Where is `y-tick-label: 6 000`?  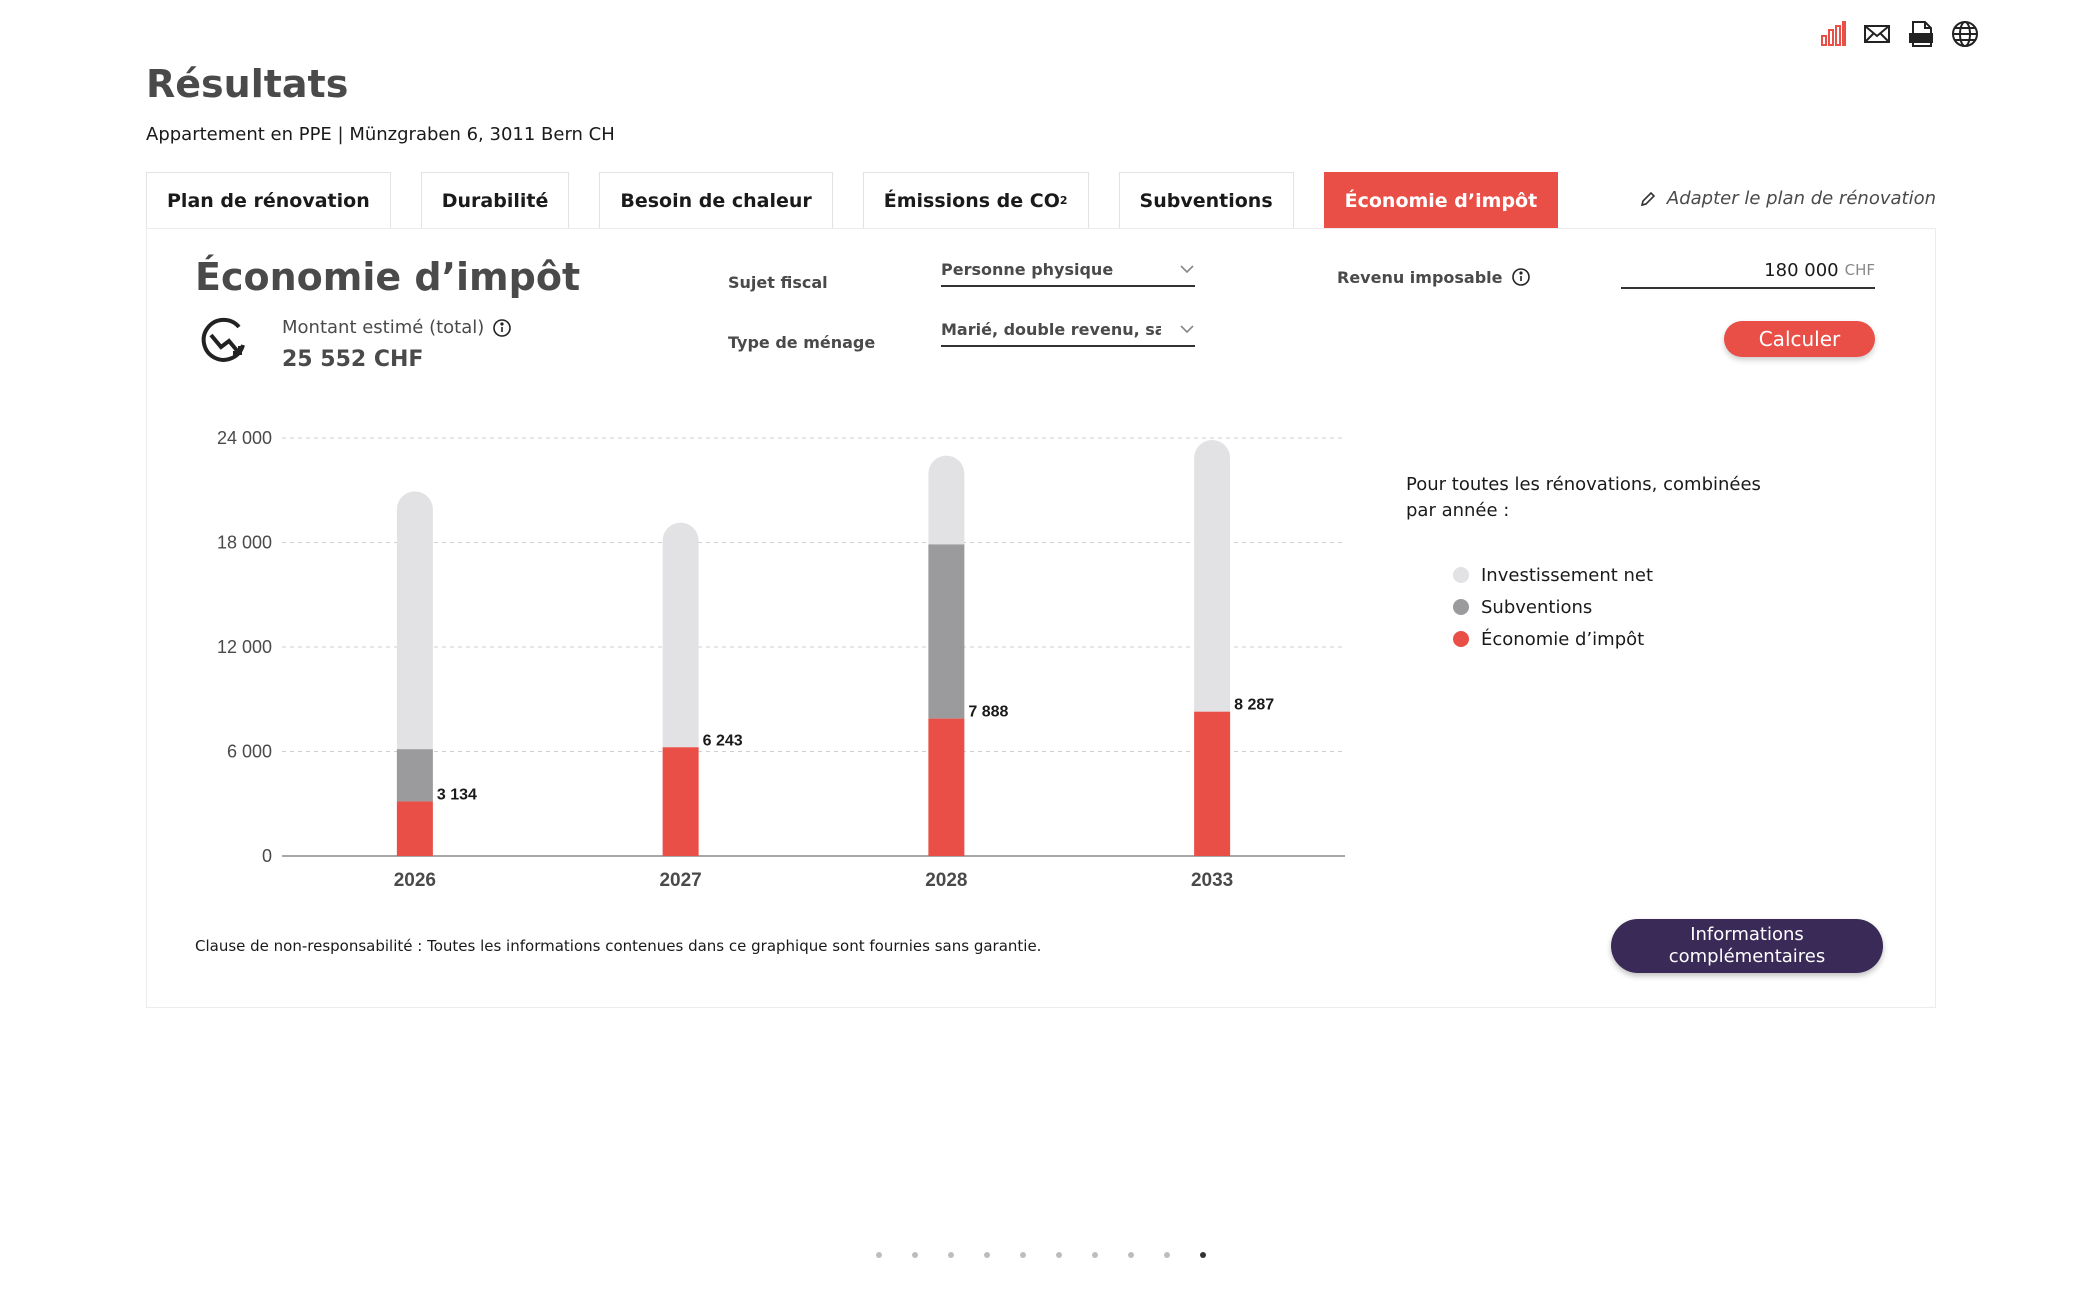
y-tick-label: 6 000 is located at coordinates (249, 752).